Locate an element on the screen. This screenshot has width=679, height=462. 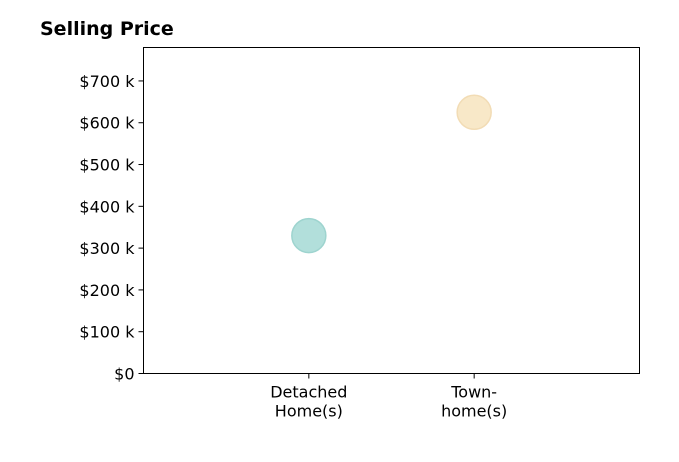
y-tick-label: $700 k is located at coordinates (107, 81).